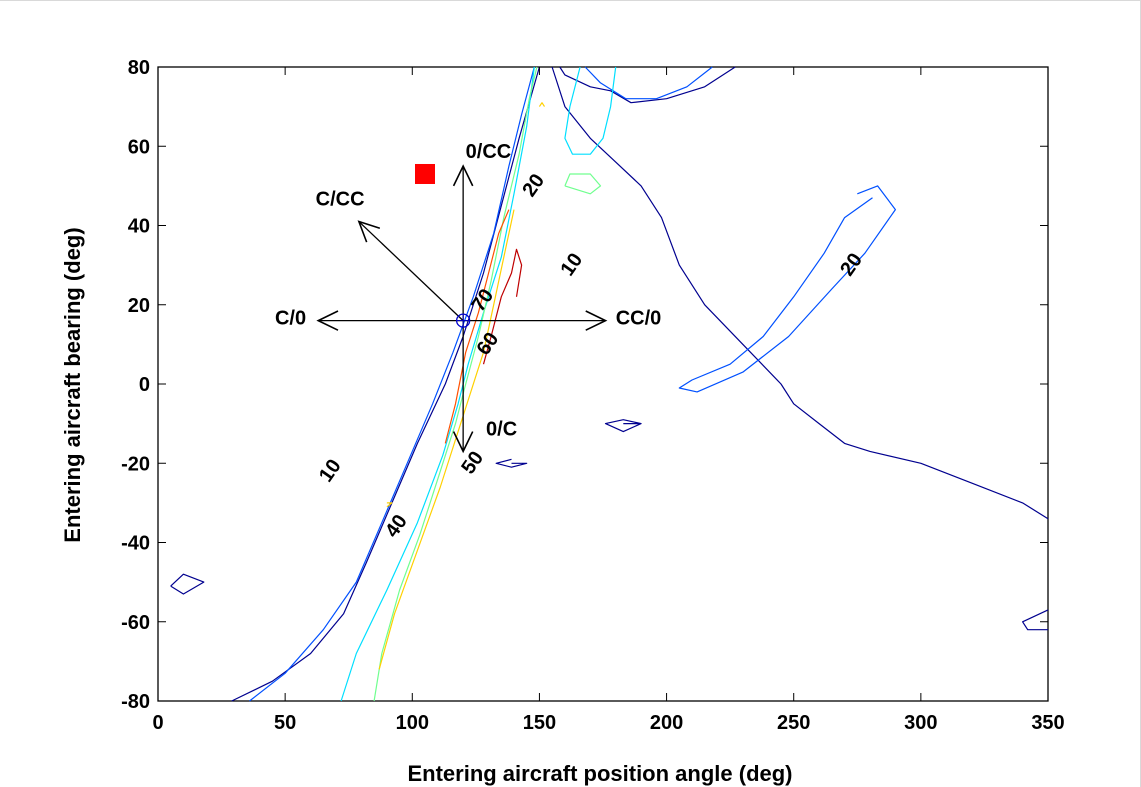 Image resolution: width=1141 pixels, height=787 pixels. What do you see at coordinates (639, 319) in the screenshot?
I see `arrow-label: CC/0` at bounding box center [639, 319].